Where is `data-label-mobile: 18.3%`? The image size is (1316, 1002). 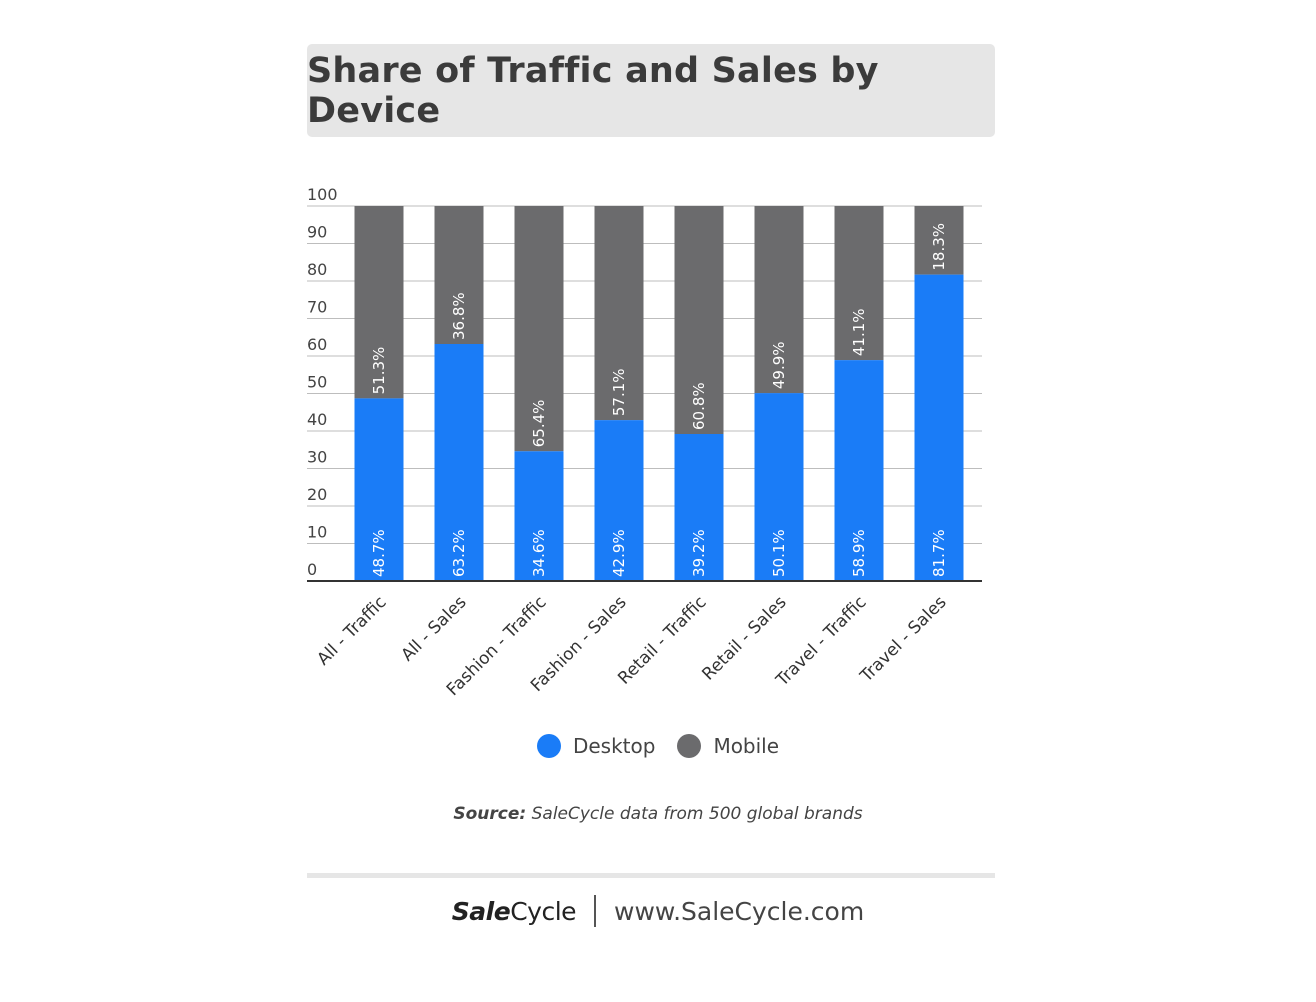
data-label-mobile: 18.3% is located at coordinates (939, 247).